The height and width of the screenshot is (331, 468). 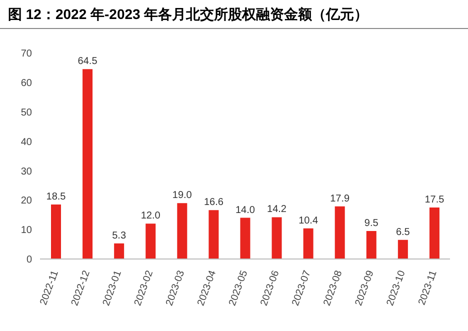 What do you see at coordinates (29, 260) in the screenshot?
I see `y-tick-label: 0` at bounding box center [29, 260].